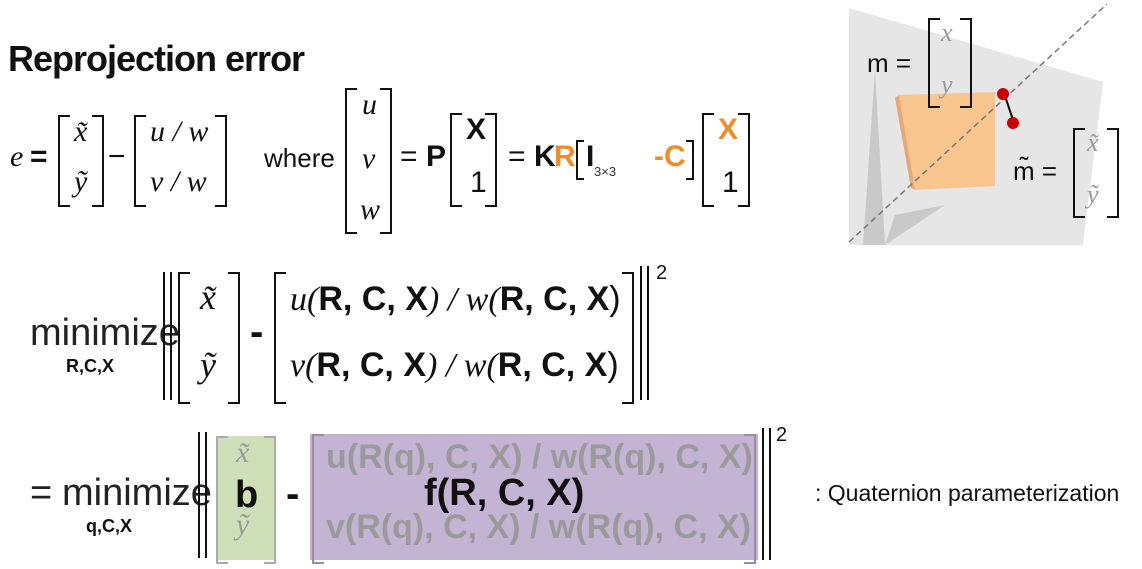 The height and width of the screenshot is (569, 1142). I want to click on diagram-graphic, so click(978, 124).